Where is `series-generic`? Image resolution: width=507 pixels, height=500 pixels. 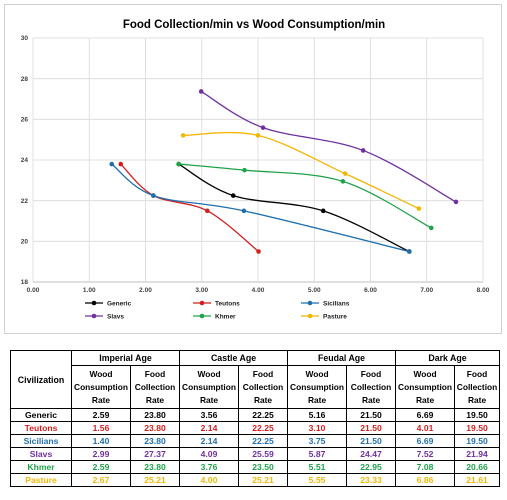 series-generic is located at coordinates (294, 207).